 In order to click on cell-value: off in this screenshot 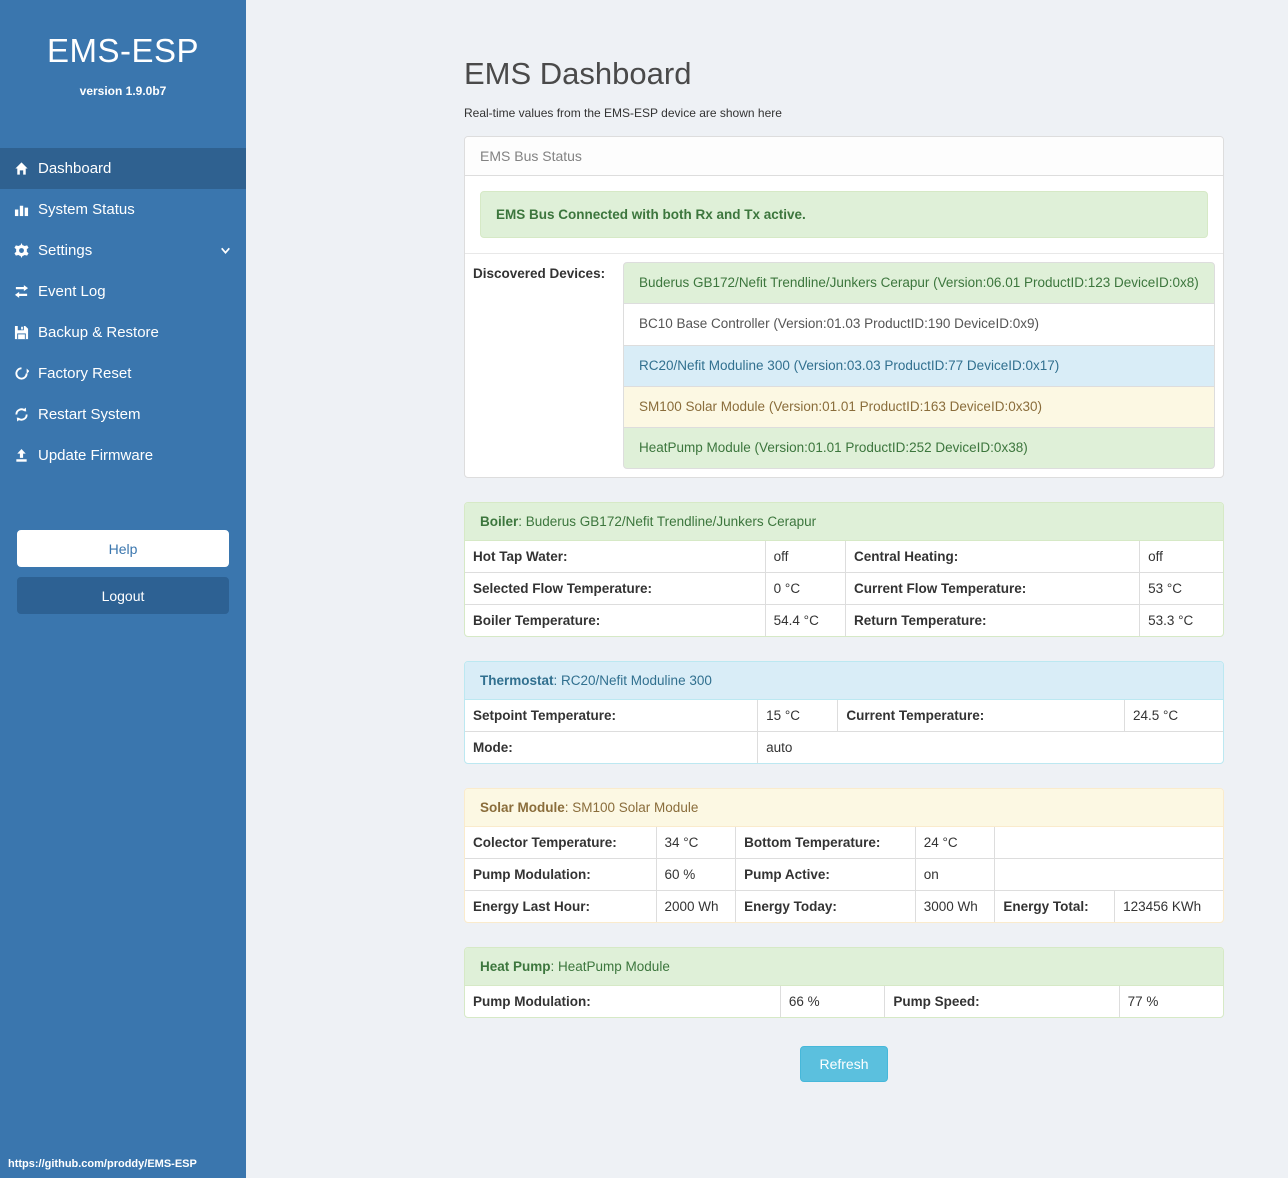, I will do `click(805, 557)`.